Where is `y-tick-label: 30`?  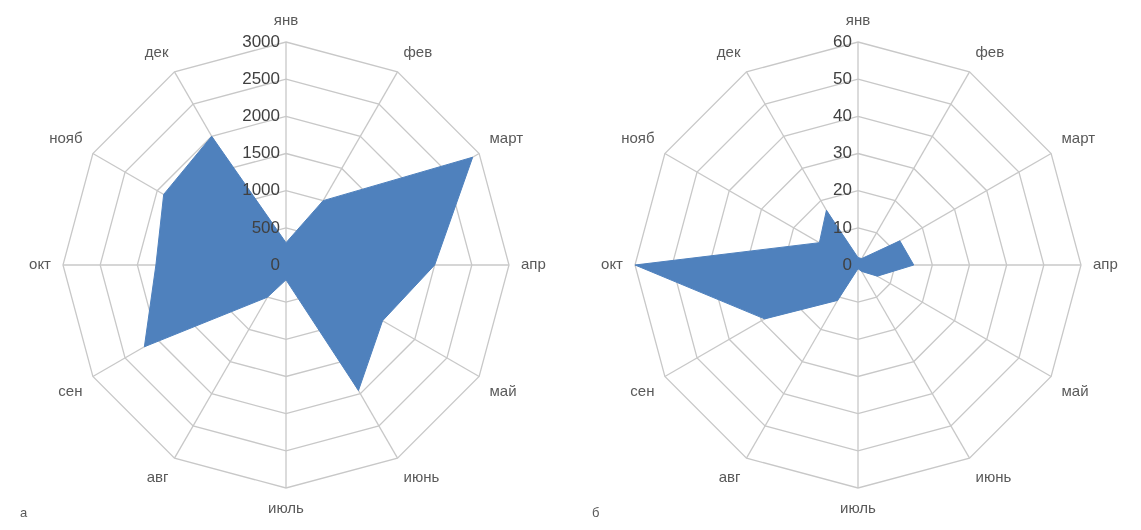 y-tick-label: 30 is located at coordinates (842, 153).